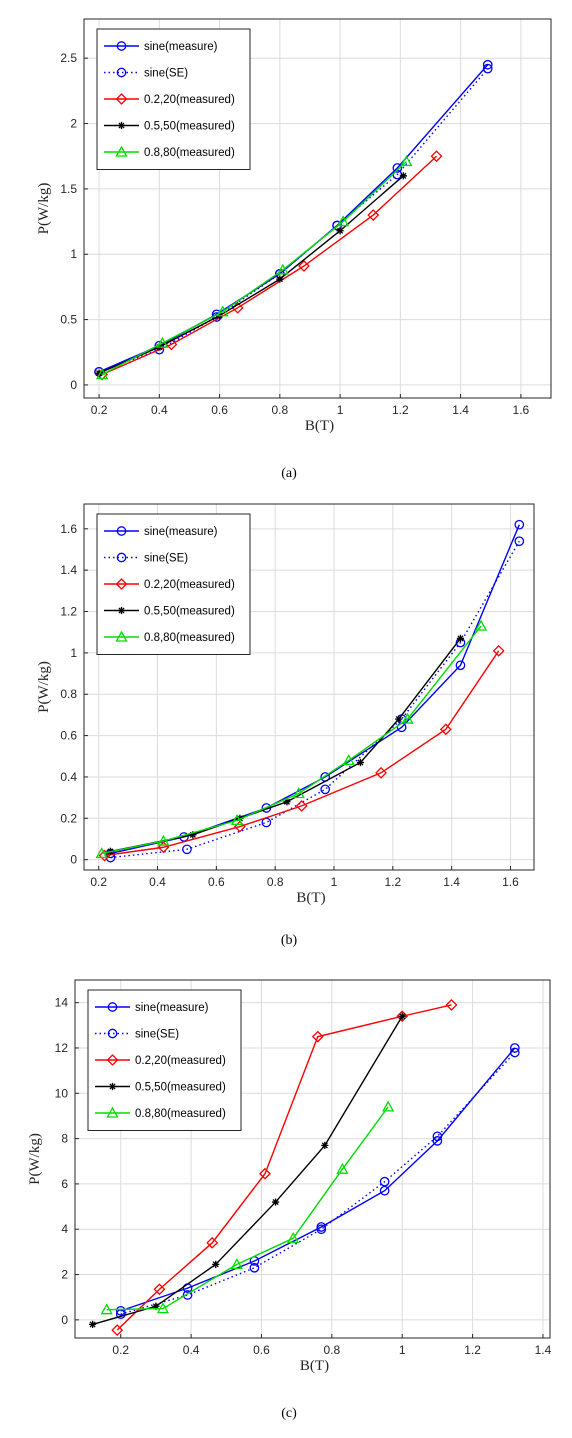 The image size is (572, 1438). I want to click on x-tick-label: 1.4, so click(543, 1350).